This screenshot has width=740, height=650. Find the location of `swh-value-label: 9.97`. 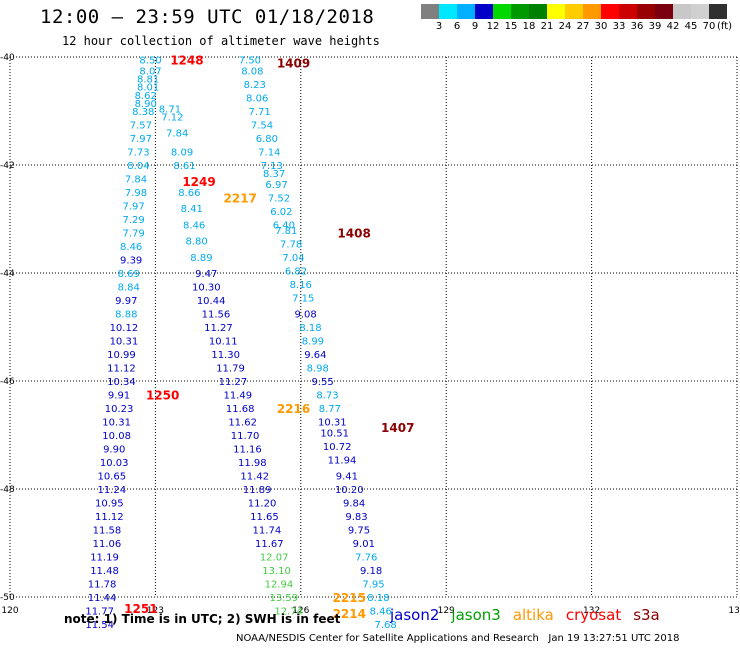

swh-value-label: 9.97 is located at coordinates (126, 301).